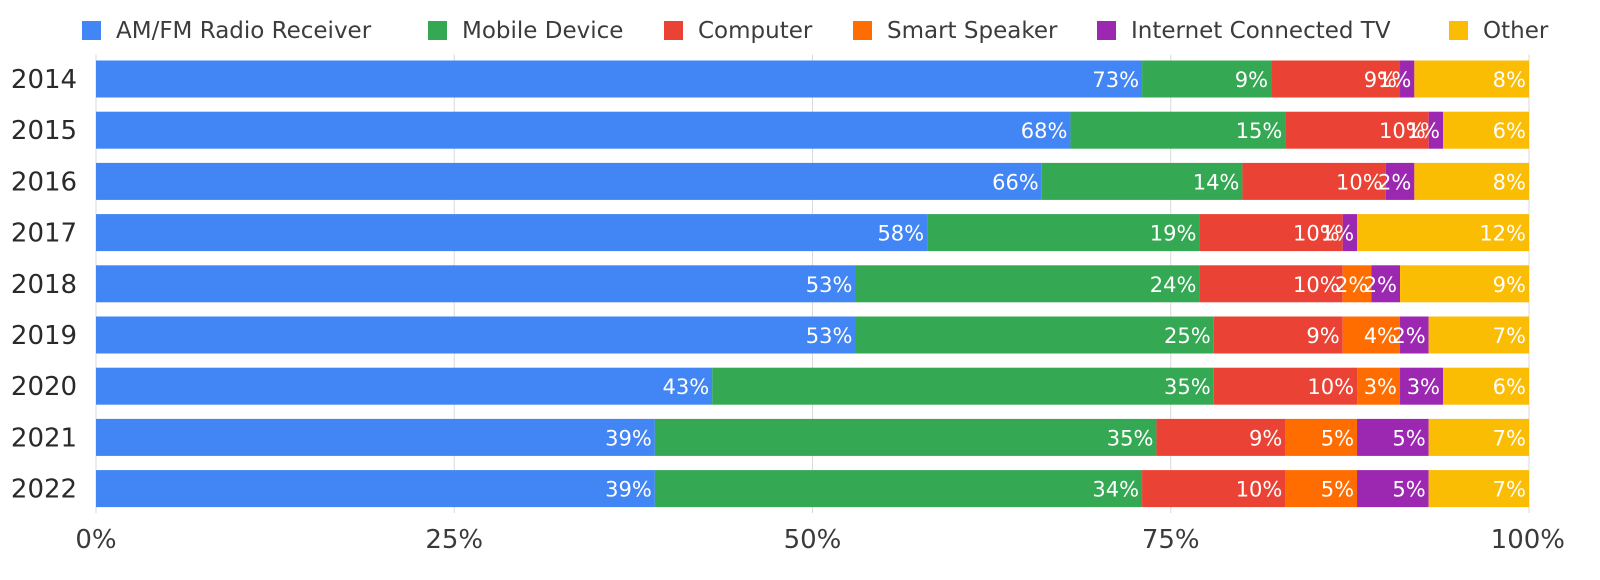  Describe the element at coordinates (1044, 131) in the screenshot. I see `data-label: 68%` at that location.